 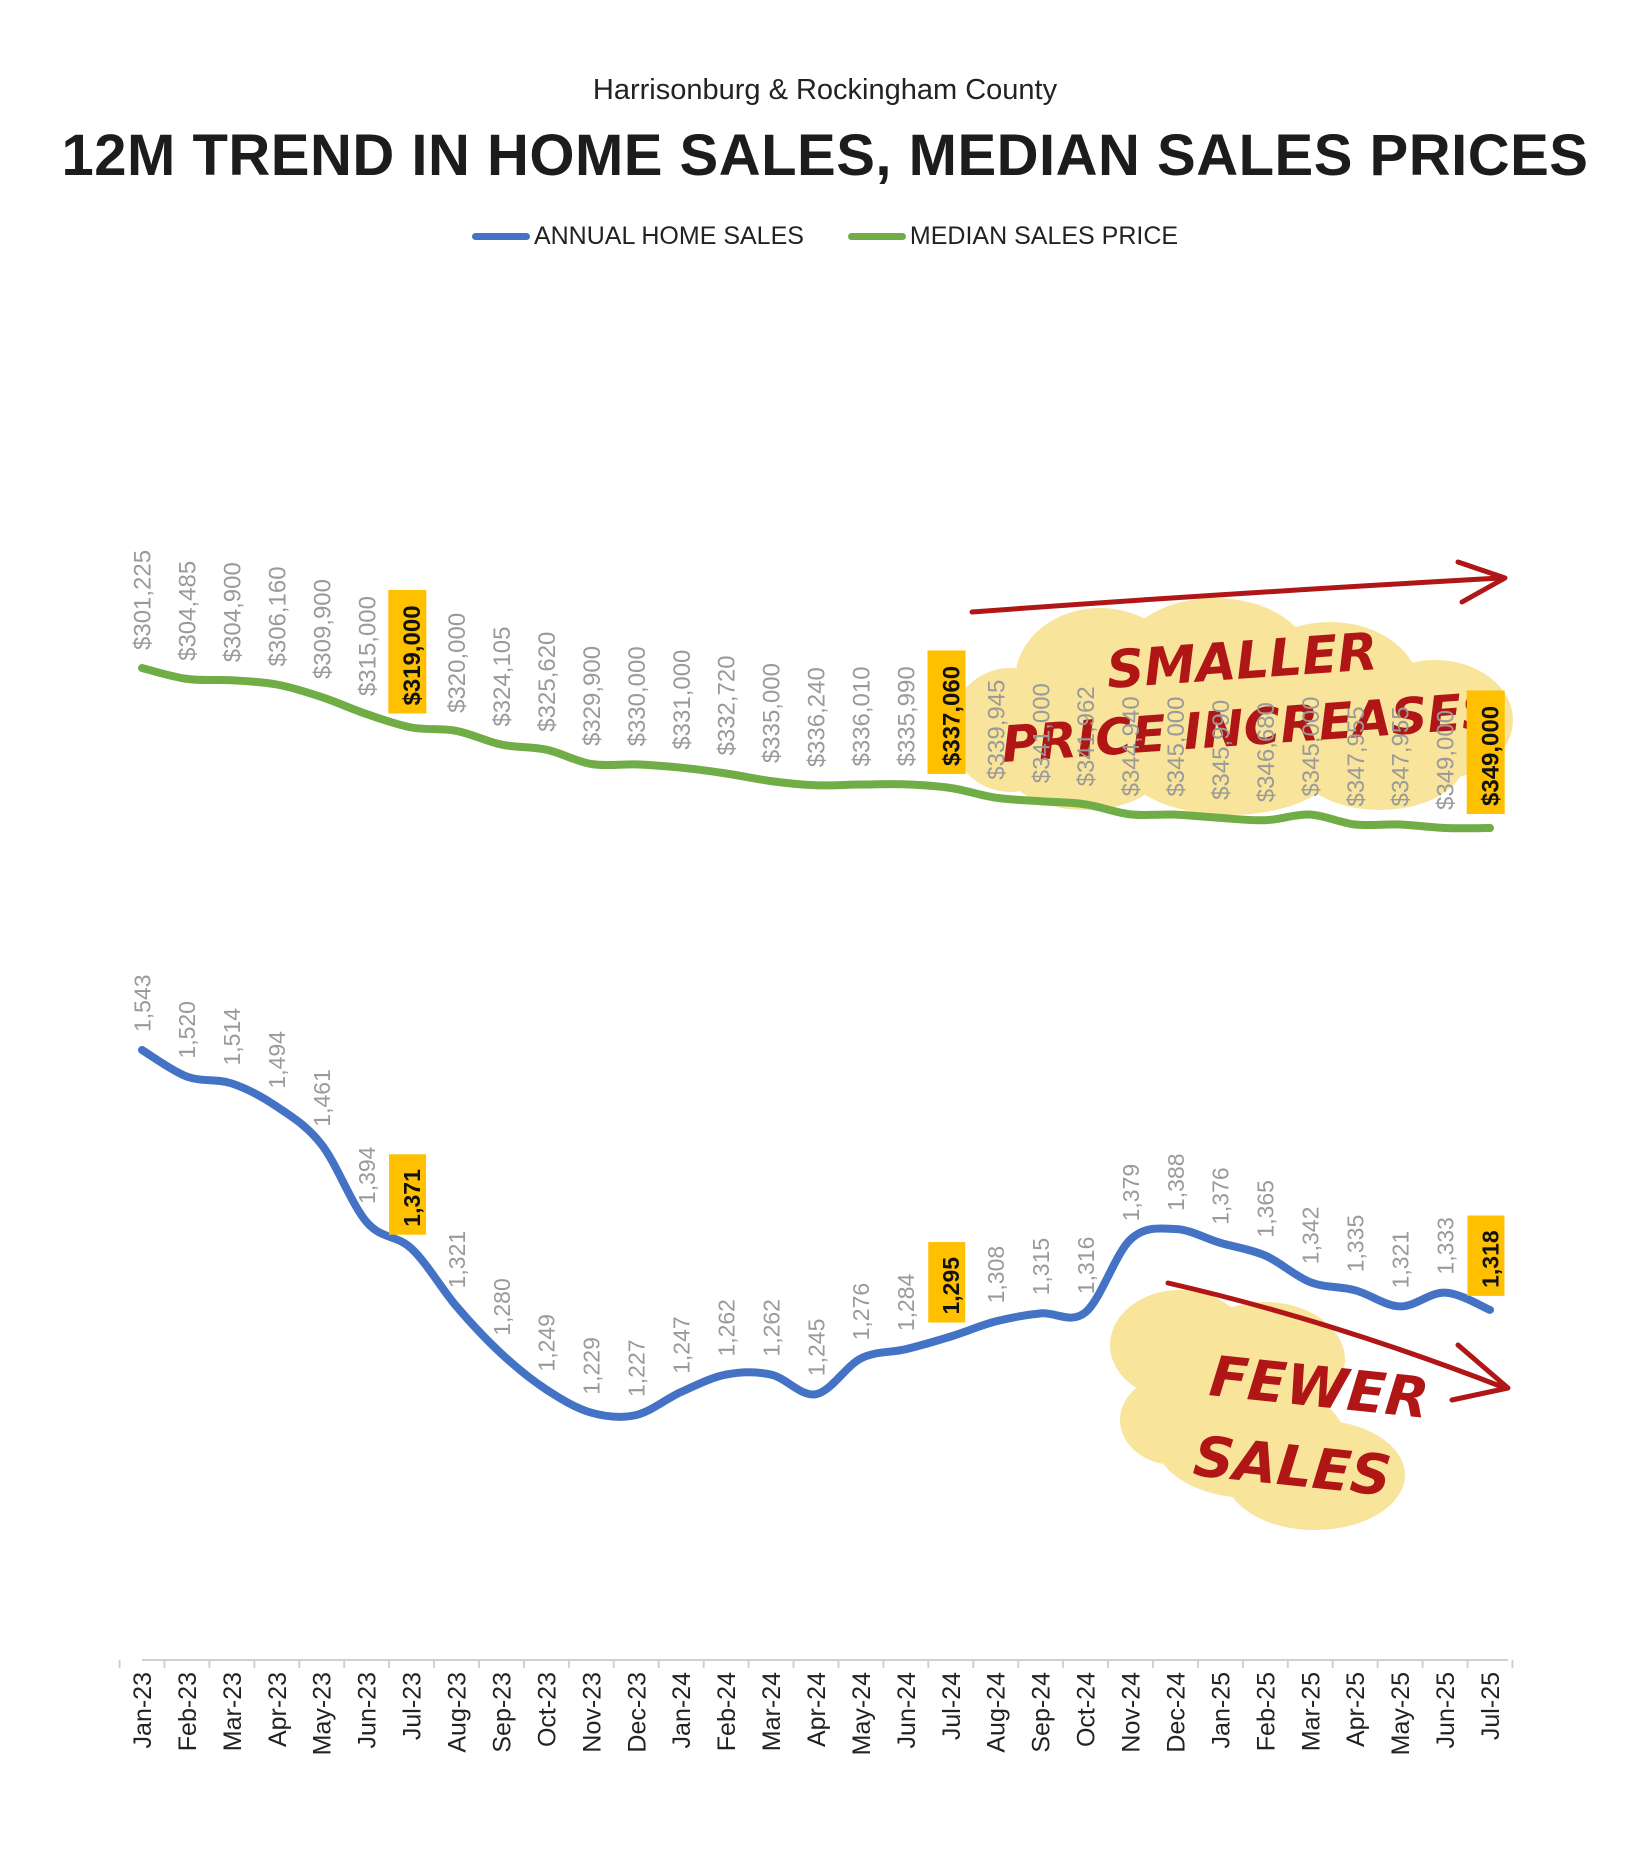 I want to click on price-data-label-group: $331,000, so click(x=682, y=700).